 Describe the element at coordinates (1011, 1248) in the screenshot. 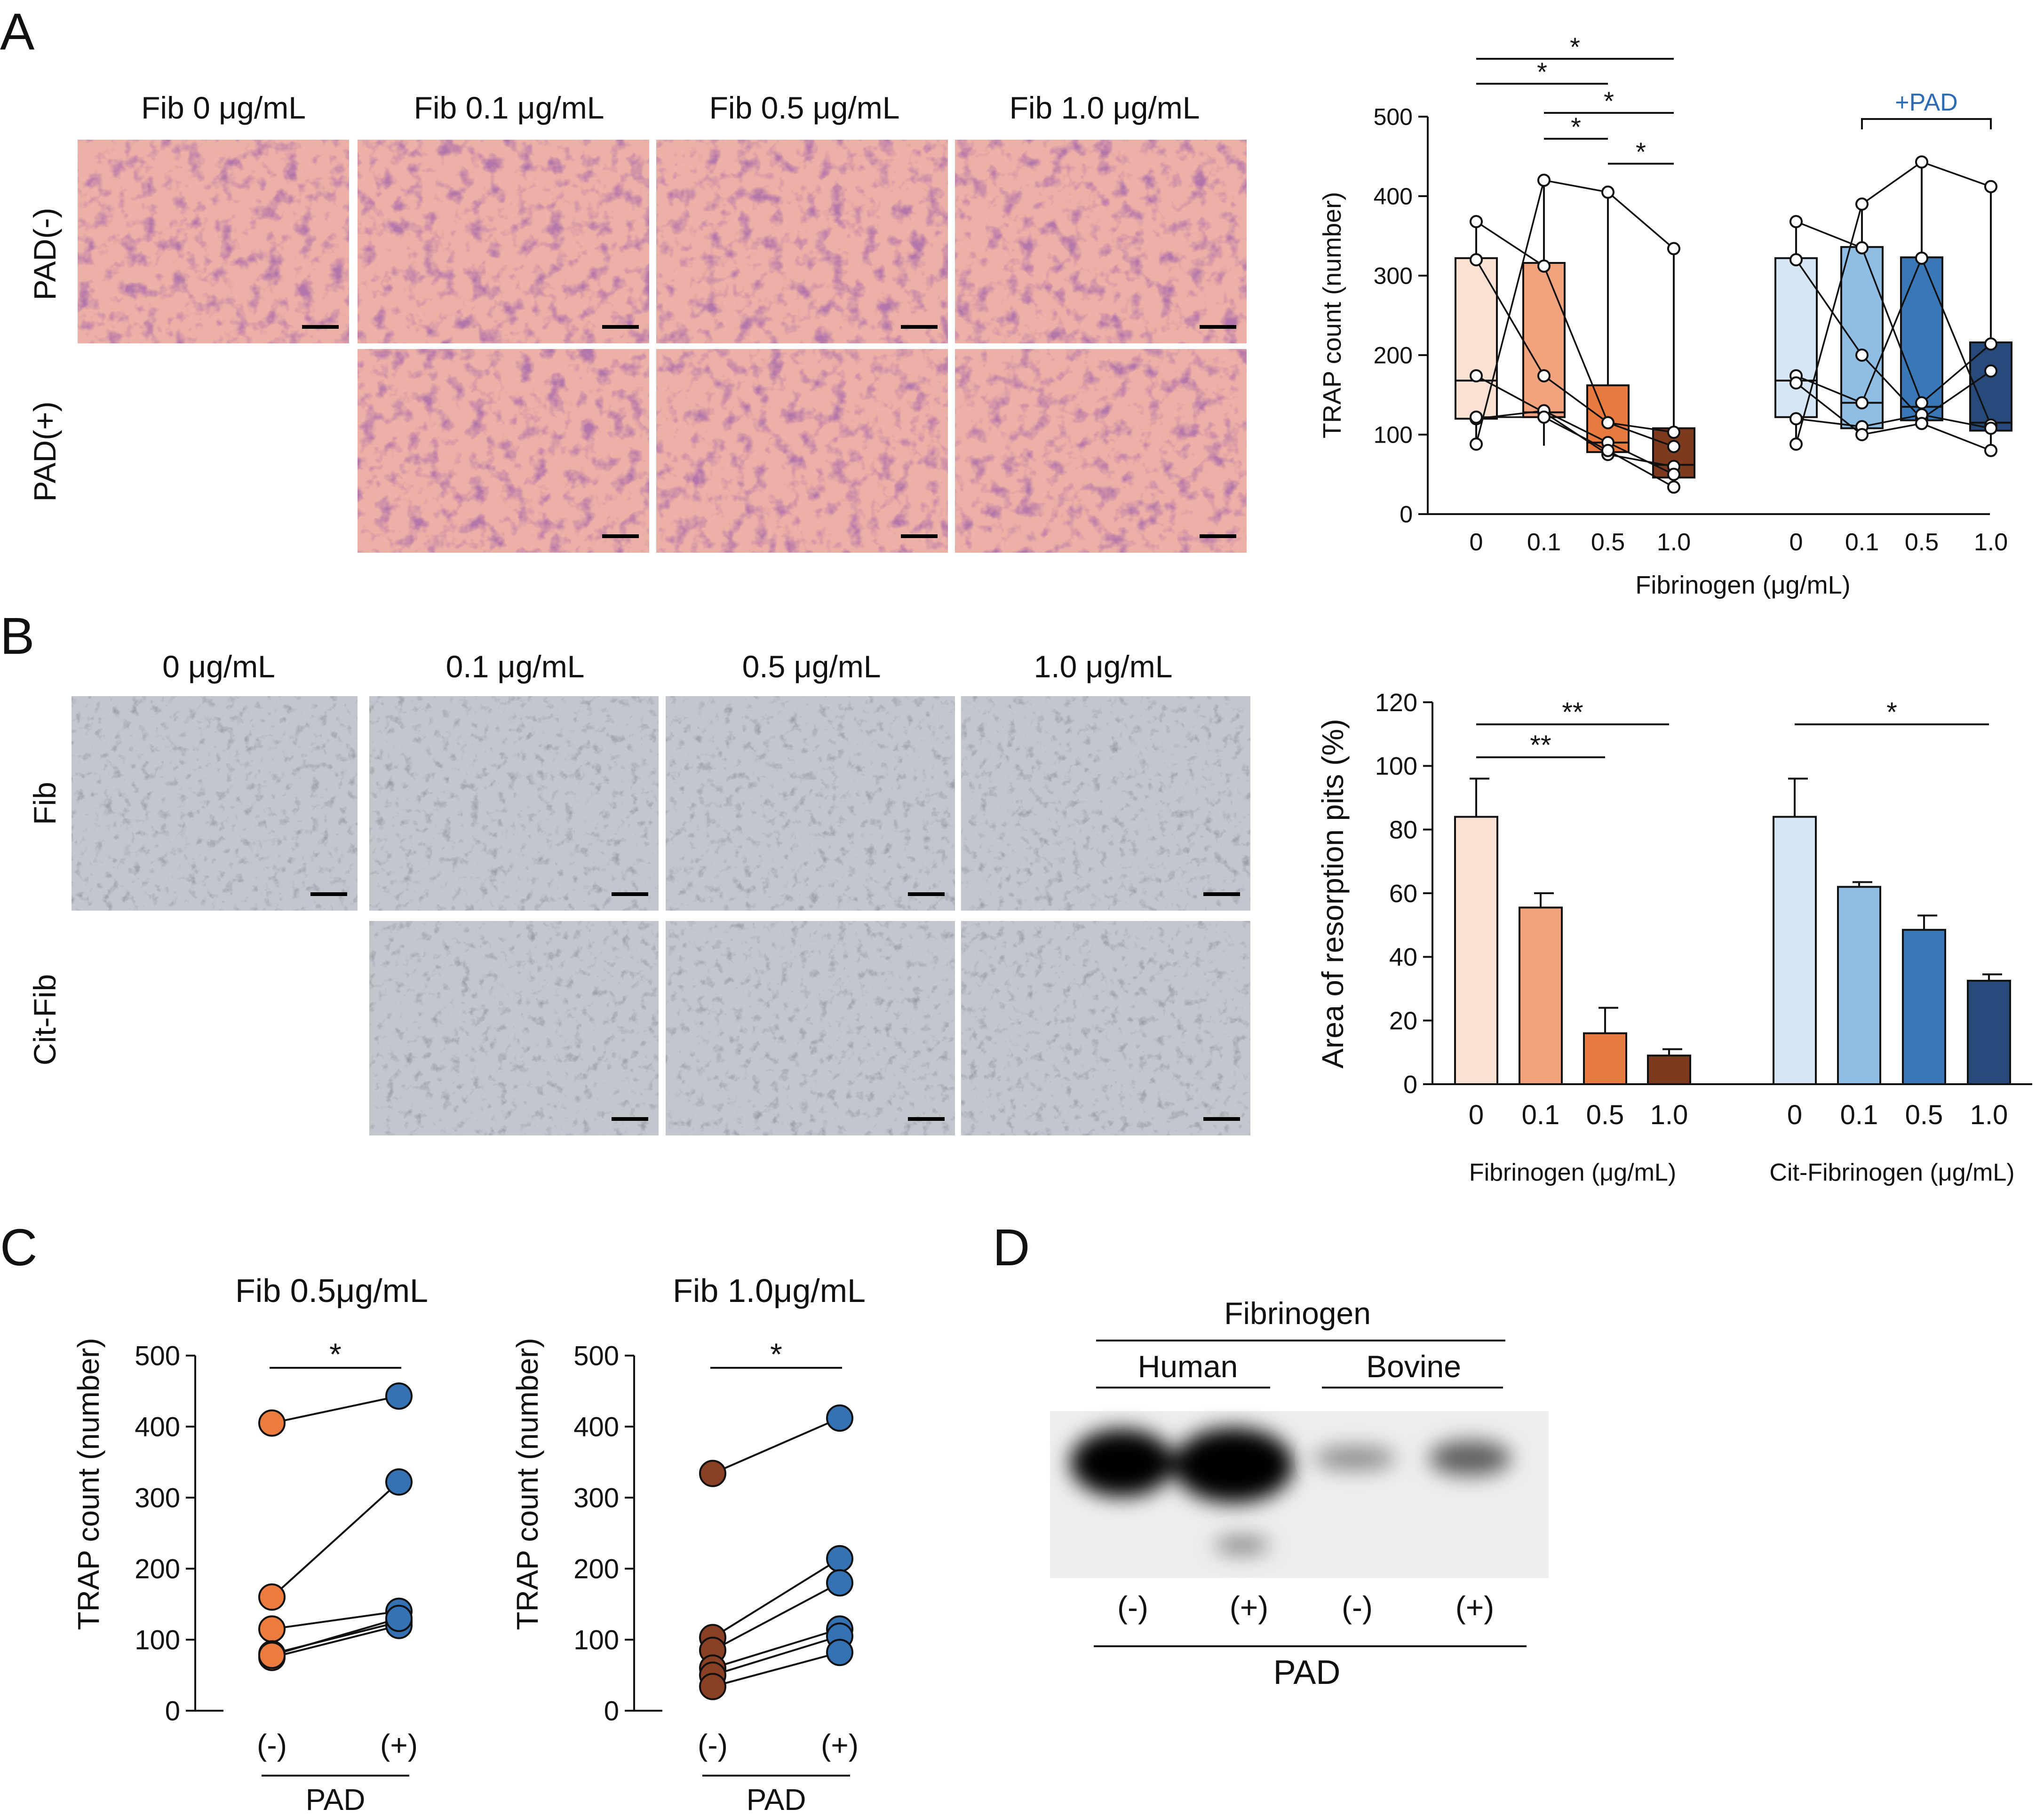

I see `panel-letter-d: D` at that location.